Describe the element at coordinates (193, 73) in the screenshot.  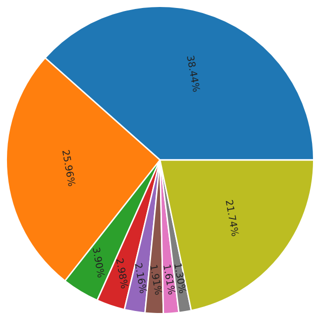
I see `data-label: 38.44%` at that location.